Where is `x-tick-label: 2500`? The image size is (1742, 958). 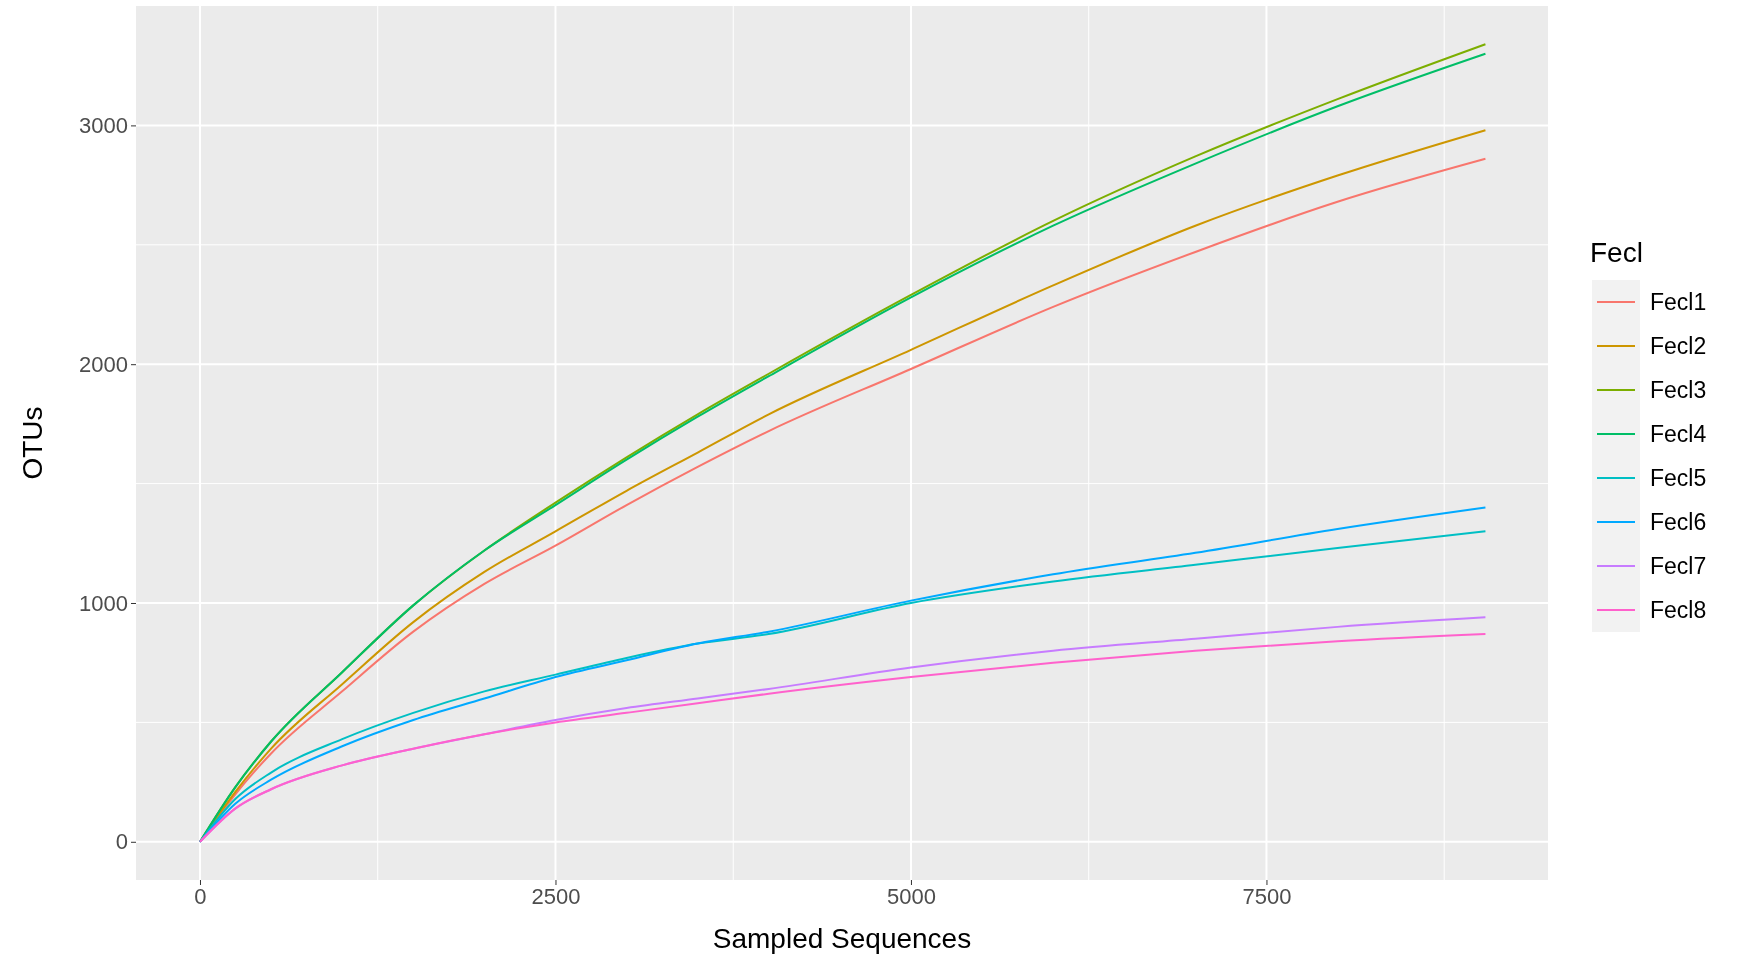
x-tick-label: 2500 is located at coordinates (556, 896).